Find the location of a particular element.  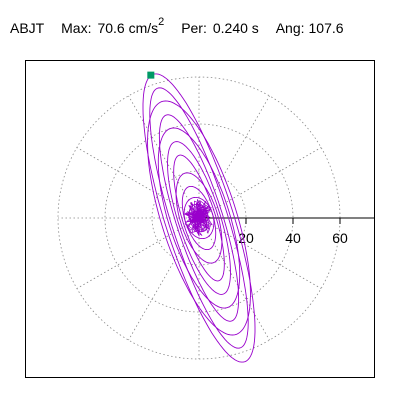

max-readout: Max: 70.6 cm/s2 is located at coordinates (113, 26).